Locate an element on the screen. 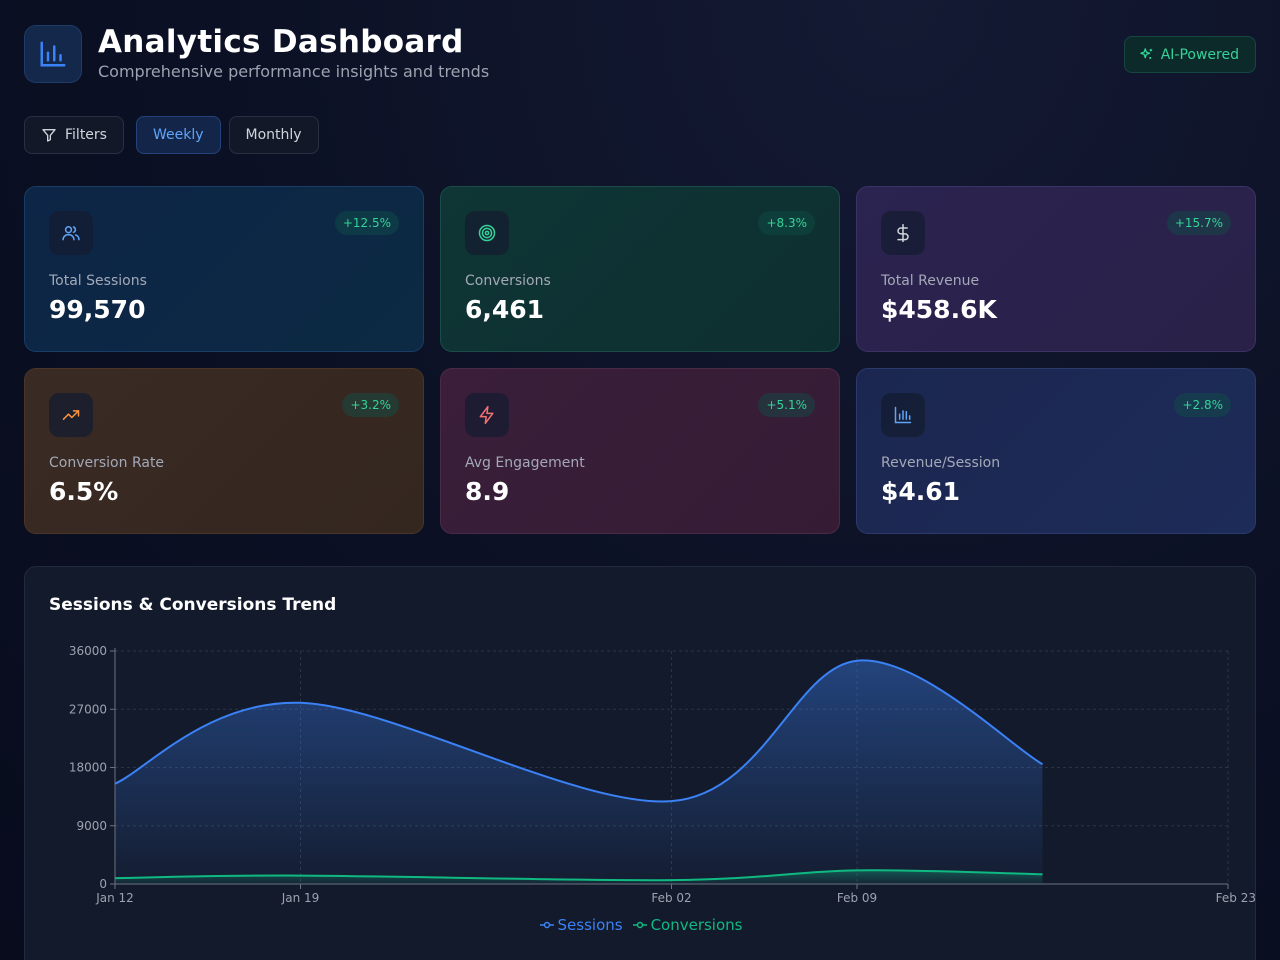 This screenshot has height=960, width=1280. kpi-label: Conversion Rate is located at coordinates (107, 463).